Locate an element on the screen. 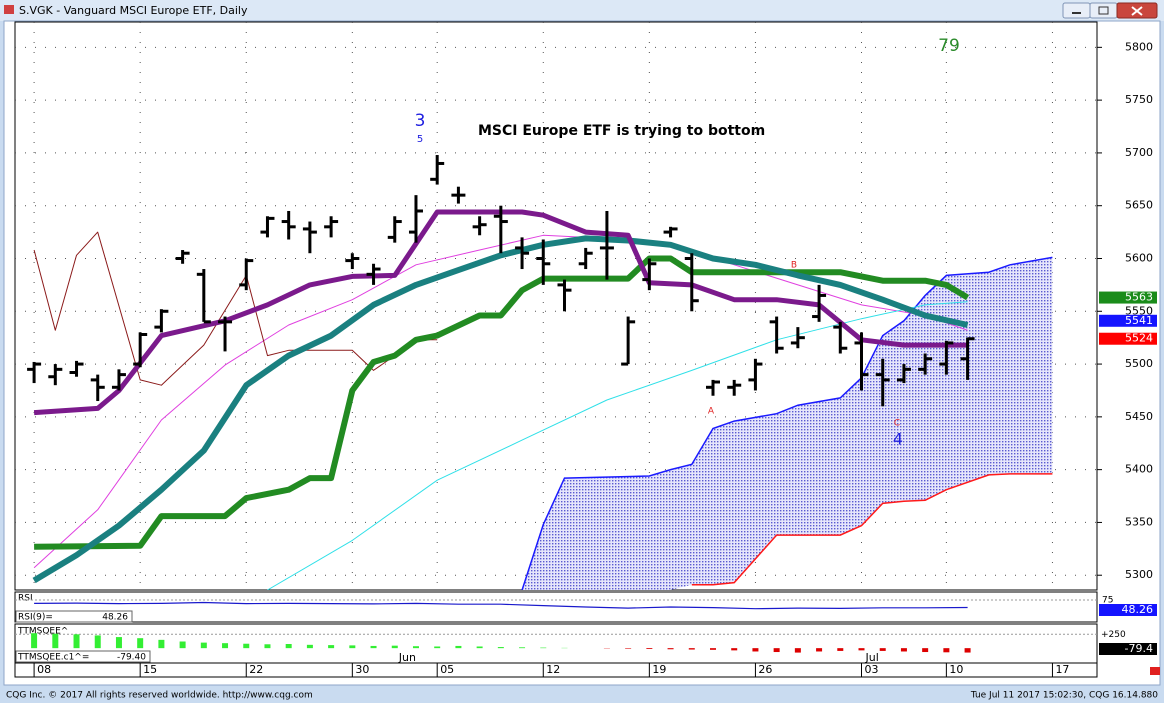  cloud-lower is located at coordinates (872, 529).